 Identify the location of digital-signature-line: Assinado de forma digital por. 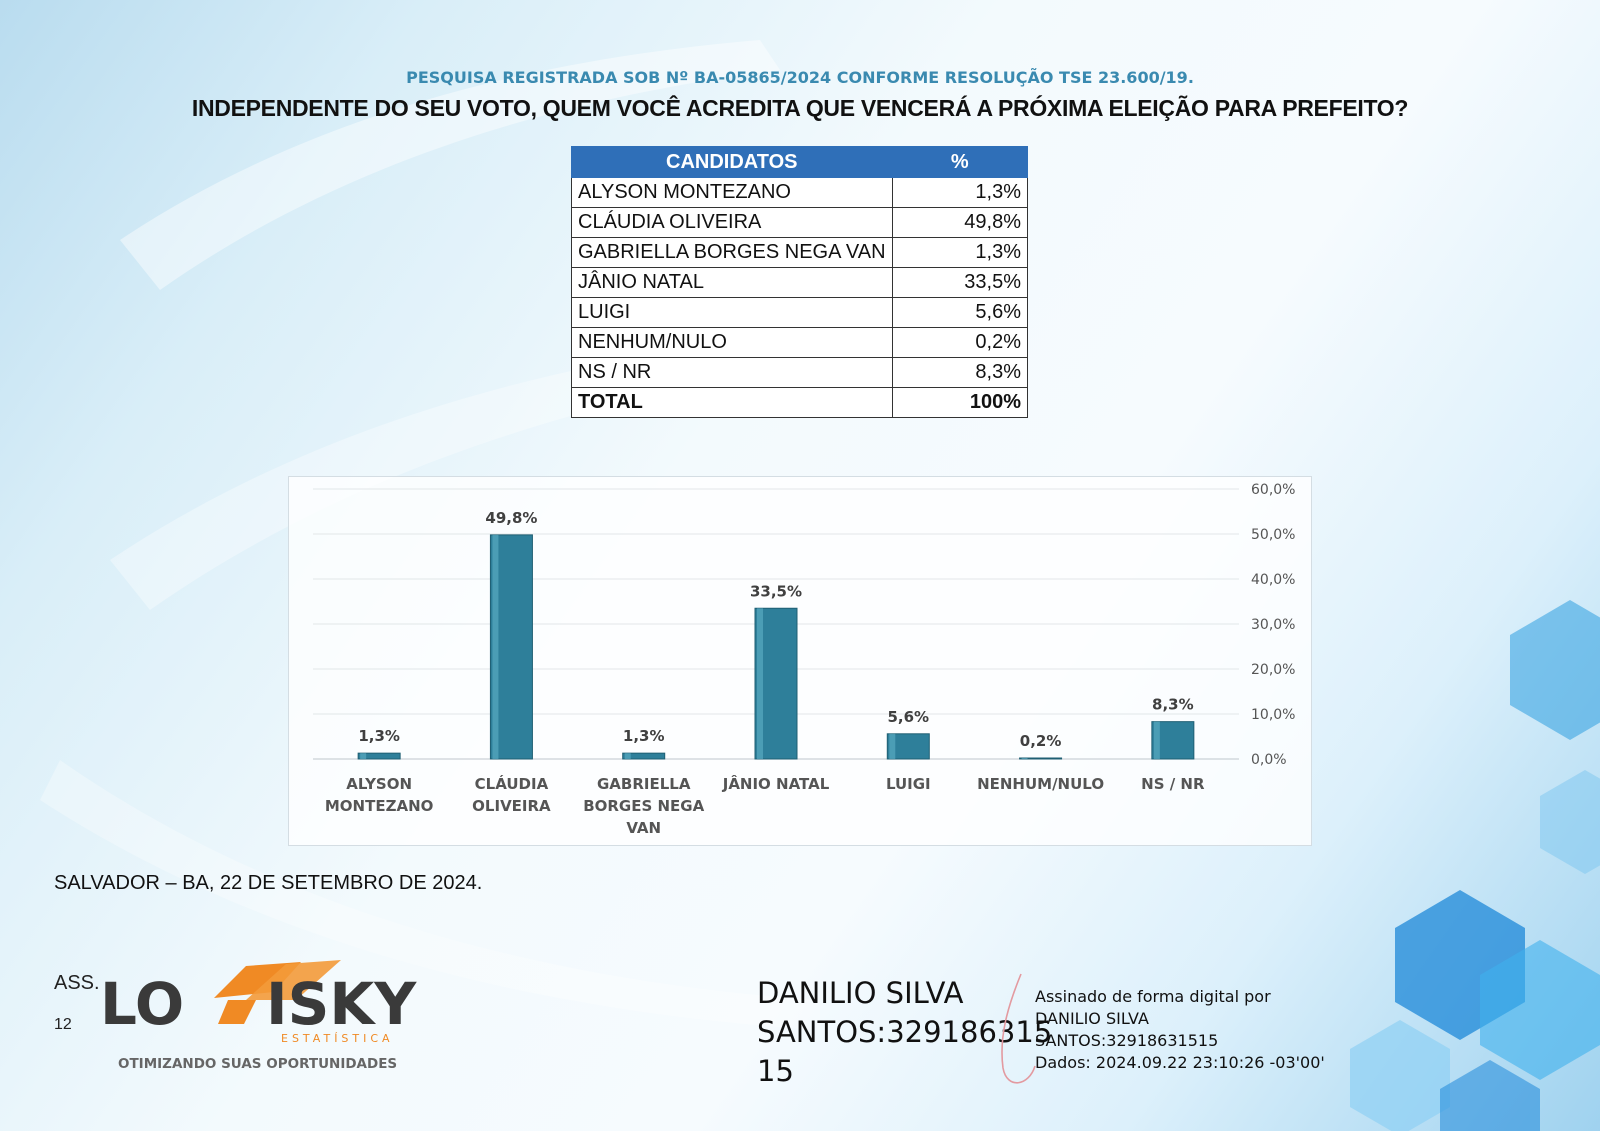
(1153, 996).